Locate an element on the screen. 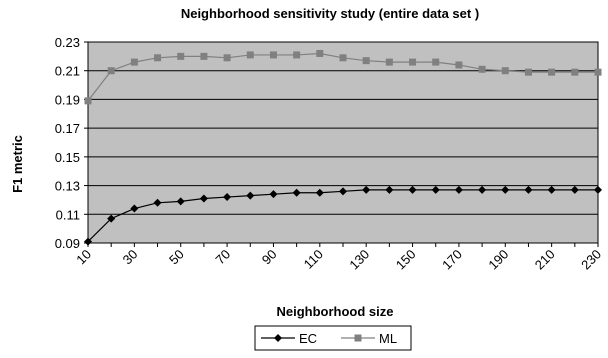  y-tick-label-0: 0.09 is located at coordinates (67, 243).